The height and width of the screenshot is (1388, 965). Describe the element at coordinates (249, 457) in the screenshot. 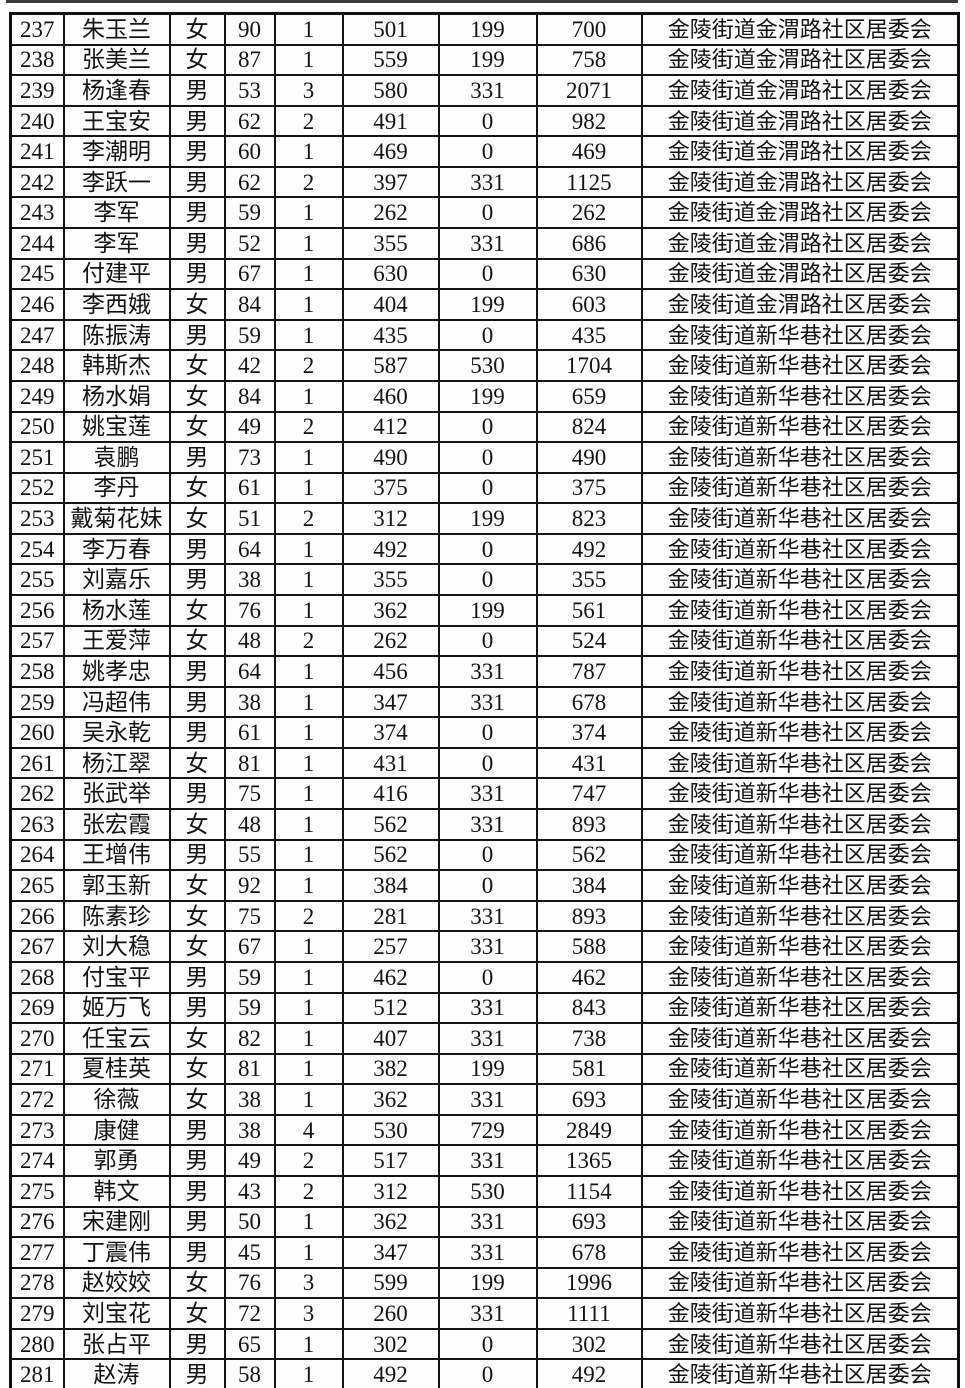

I see `cell-age: 73` at that location.